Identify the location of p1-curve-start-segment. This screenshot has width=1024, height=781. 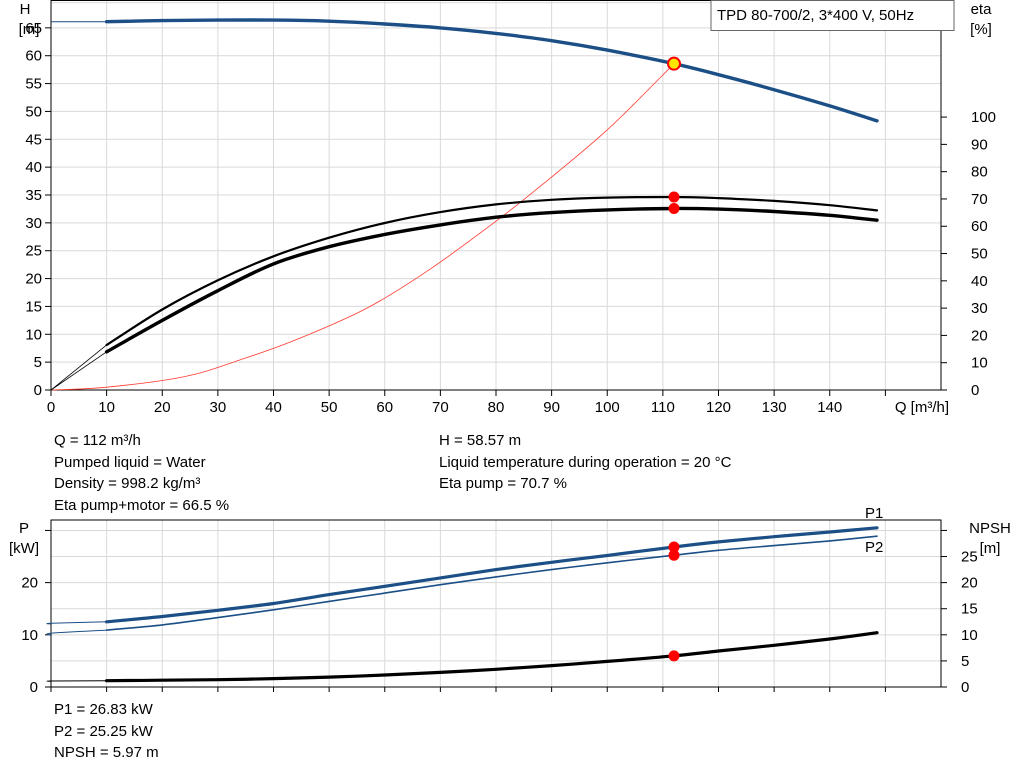
(76, 623).